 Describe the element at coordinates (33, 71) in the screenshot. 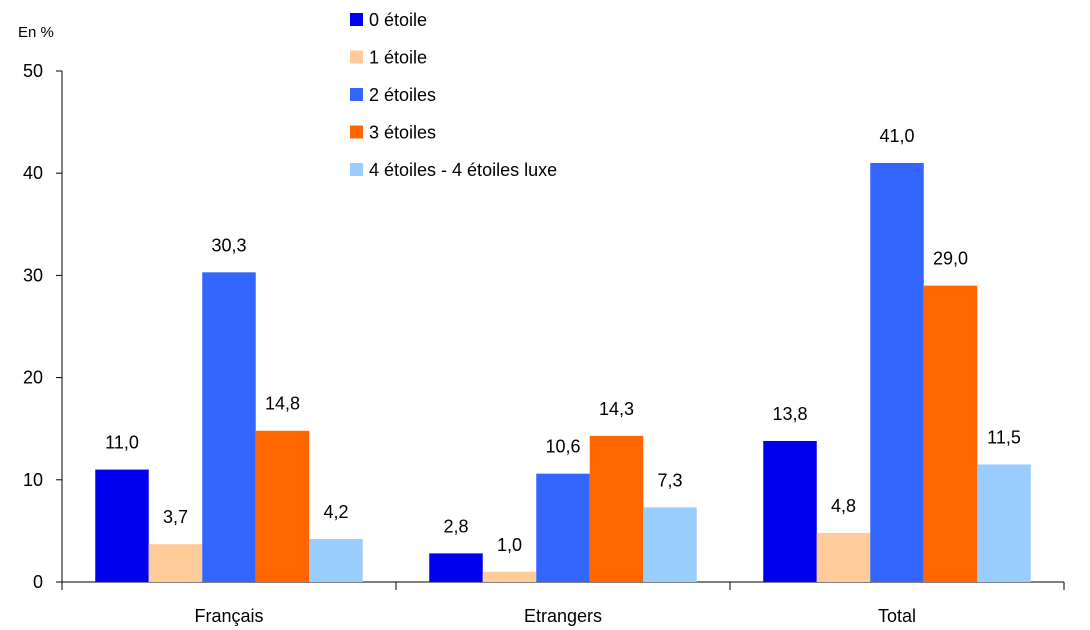

I see `y-tick-label: 50` at that location.